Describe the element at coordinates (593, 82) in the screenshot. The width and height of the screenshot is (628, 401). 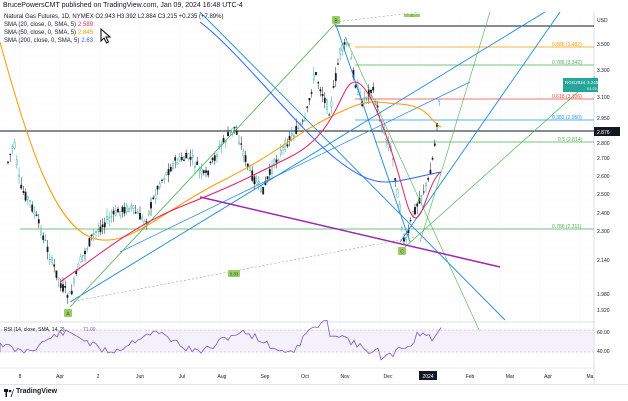
I see `current-price: 3.245` at that location.